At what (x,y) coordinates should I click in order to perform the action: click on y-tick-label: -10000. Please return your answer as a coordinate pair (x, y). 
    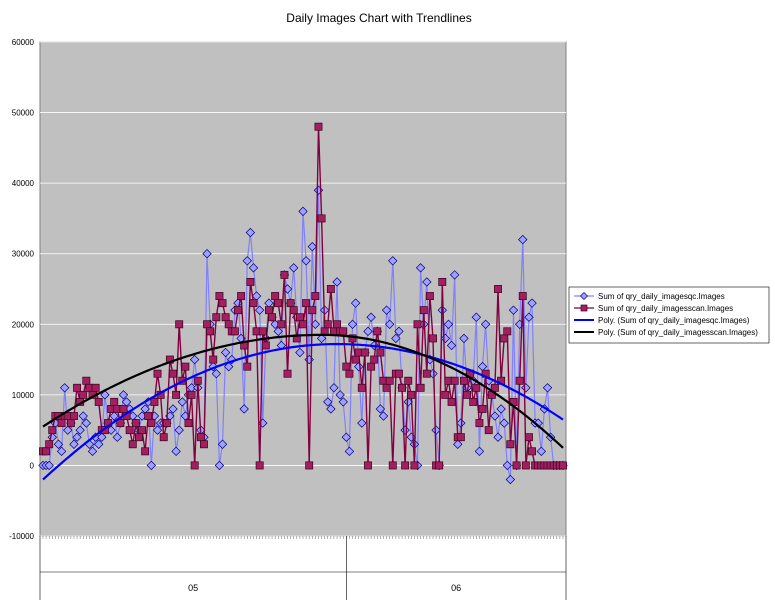
    Looking at the image, I should click on (21, 536).